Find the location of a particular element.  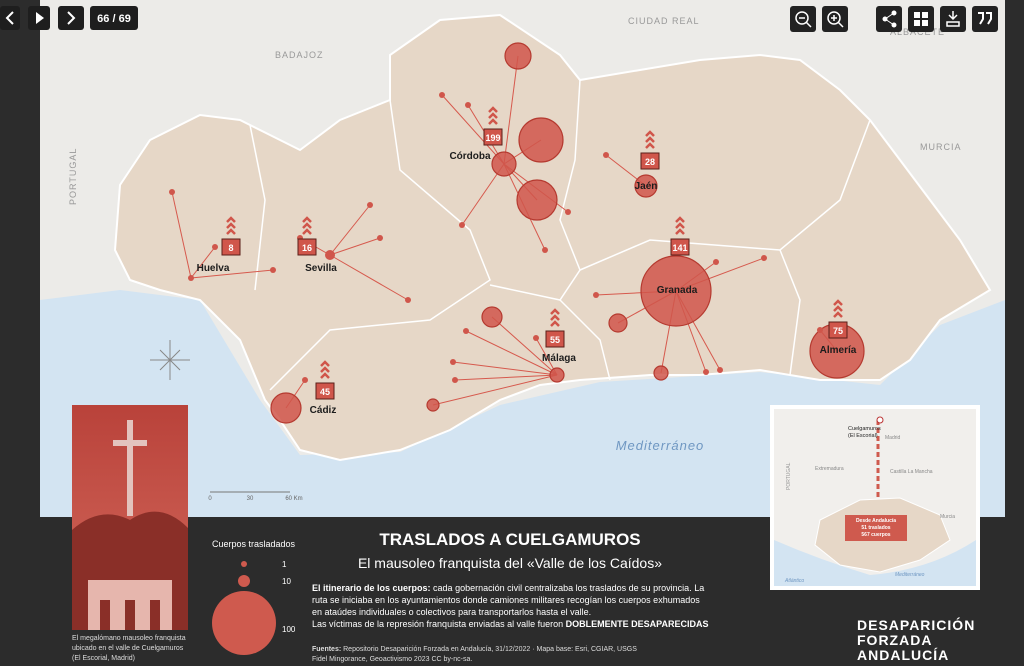

slide-counter: 66 / 69 is located at coordinates (114, 19).